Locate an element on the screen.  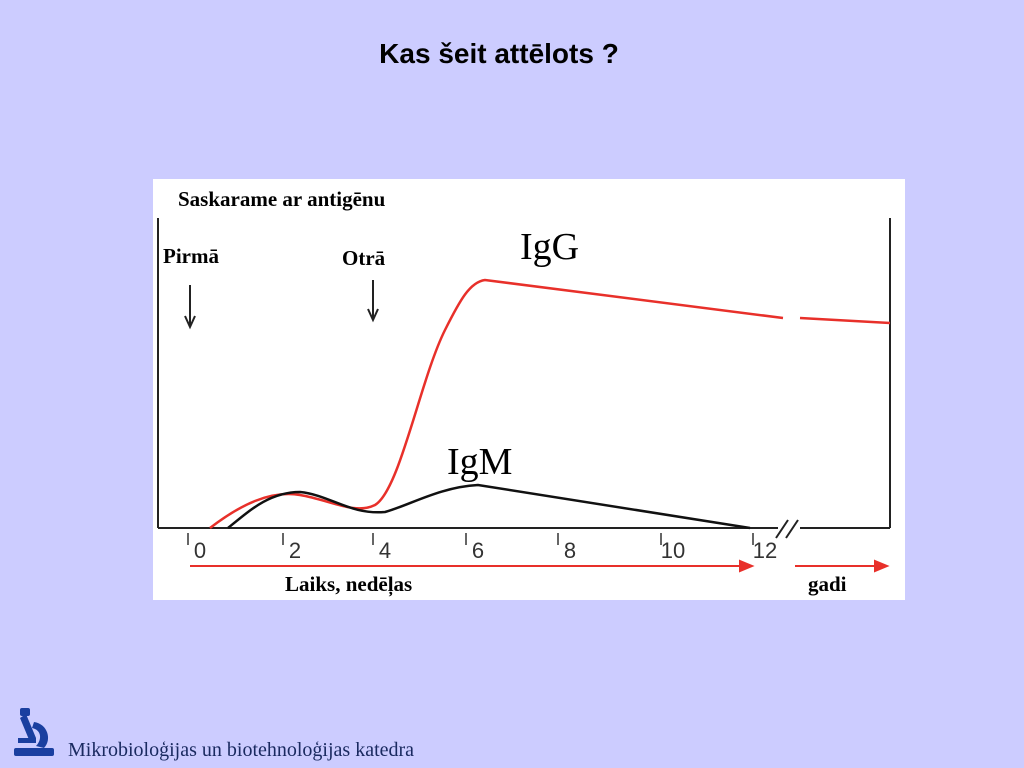
tick-label: 12 is located at coordinates (765, 550).